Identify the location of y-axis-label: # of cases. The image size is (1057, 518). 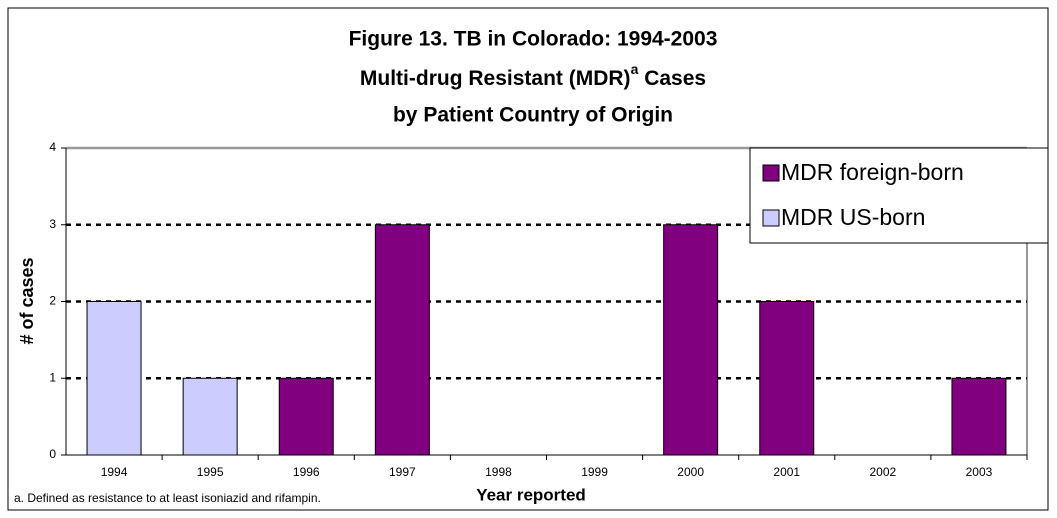
(27, 300).